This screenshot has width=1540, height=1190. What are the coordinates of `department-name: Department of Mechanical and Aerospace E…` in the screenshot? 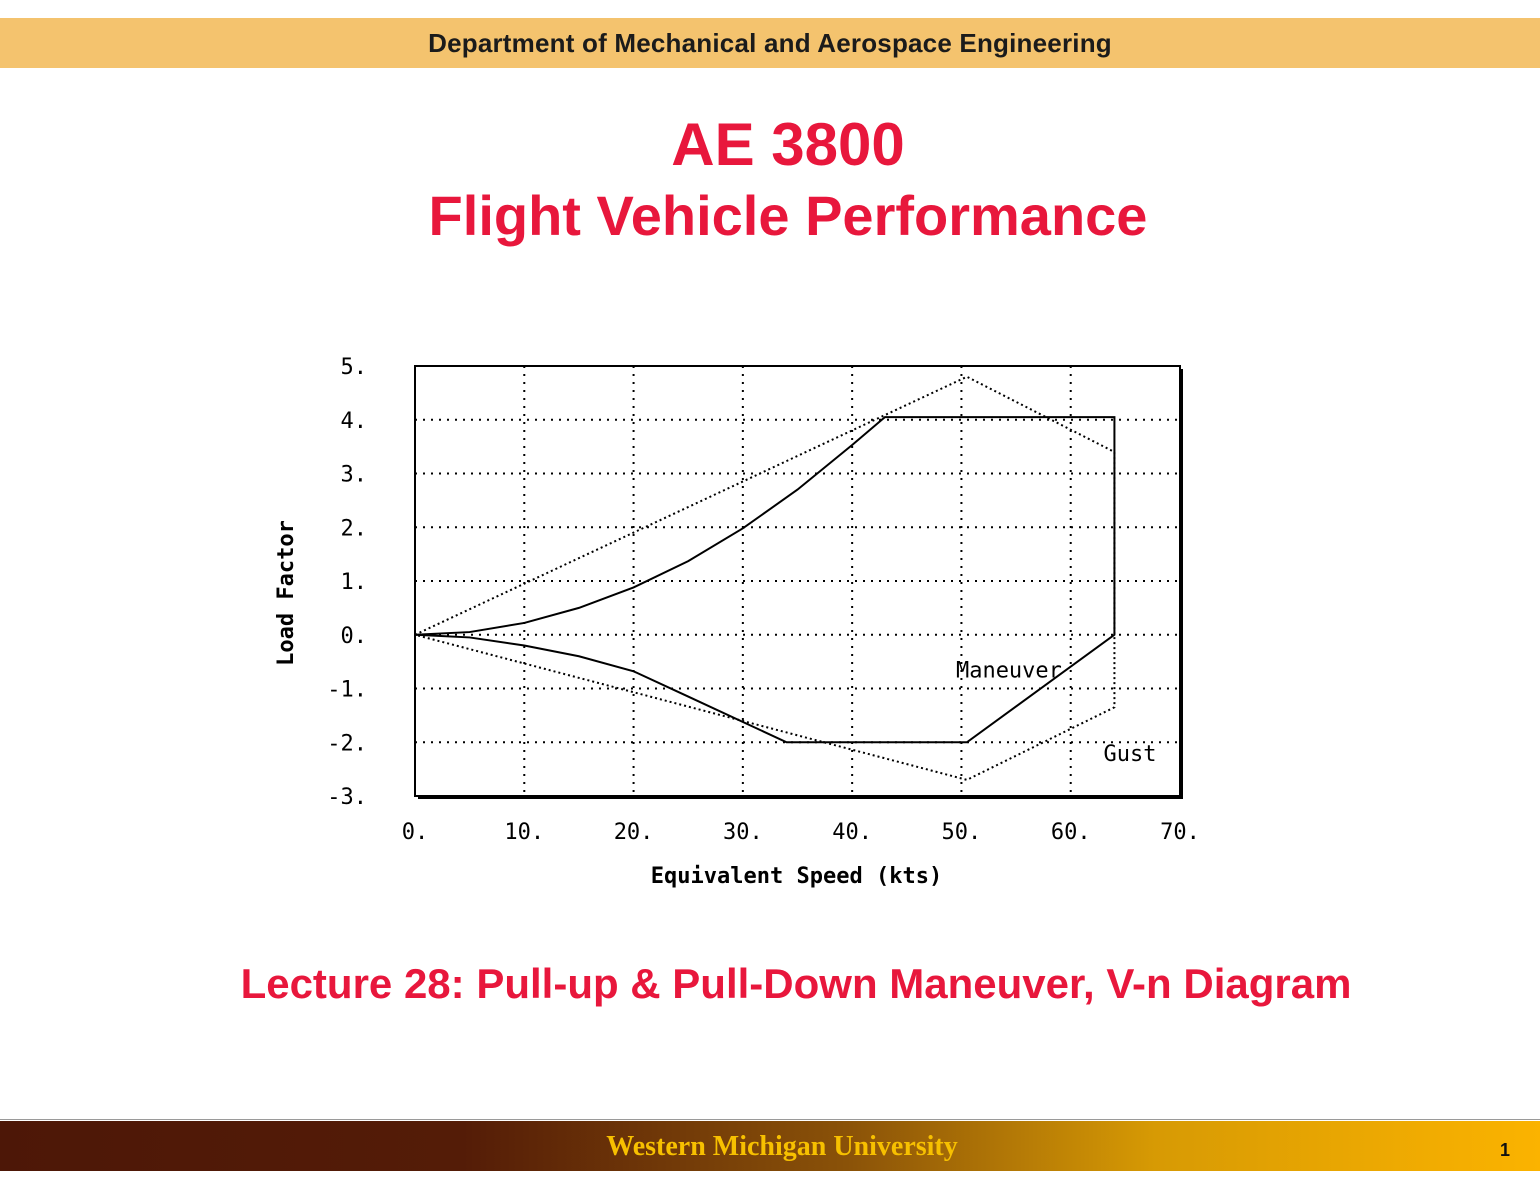 It's located at (770, 42).